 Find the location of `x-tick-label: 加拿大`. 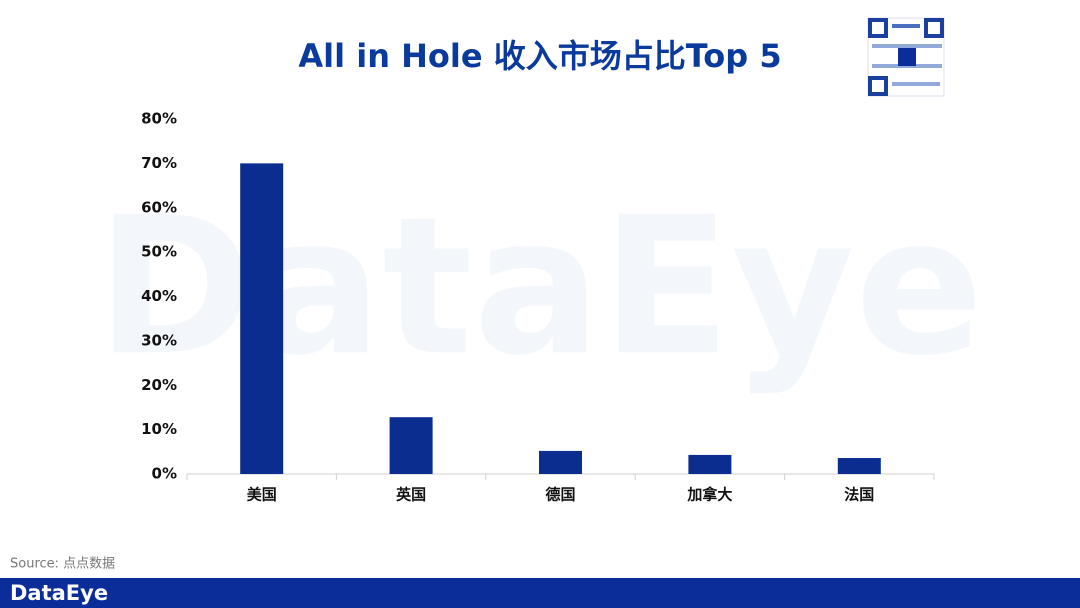

x-tick-label: 加拿大 is located at coordinates (709, 495).